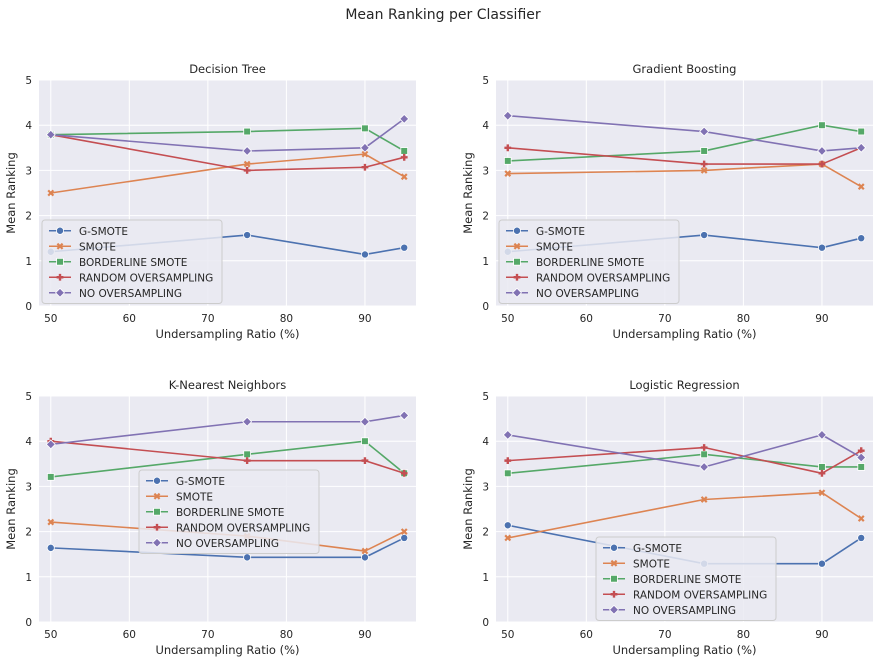 This screenshot has width=887, height=663. I want to click on legend-label: RANDOM OVERSAMPLING, so click(700, 595).